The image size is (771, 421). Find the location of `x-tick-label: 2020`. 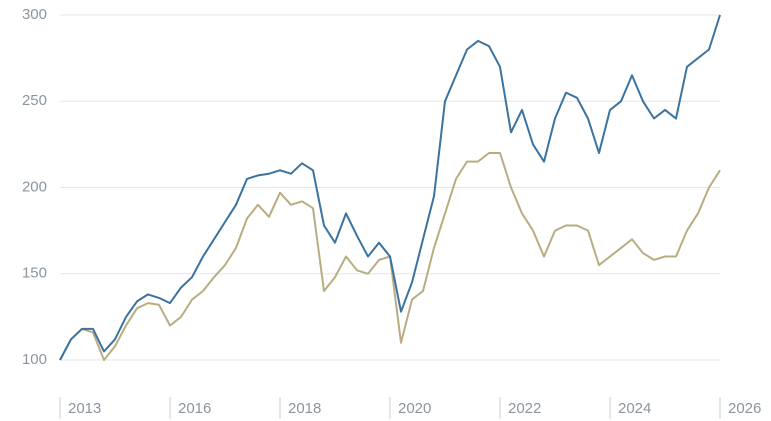

x-tick-label: 2020 is located at coordinates (414, 408).